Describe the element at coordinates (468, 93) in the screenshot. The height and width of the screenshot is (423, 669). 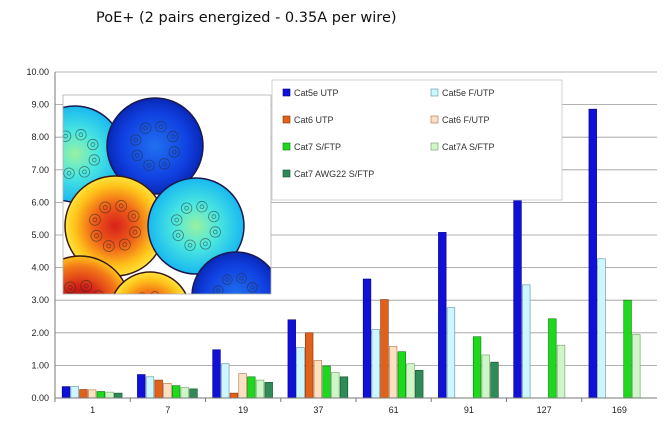
I see `legend-label: Cat5e F/UTP` at that location.